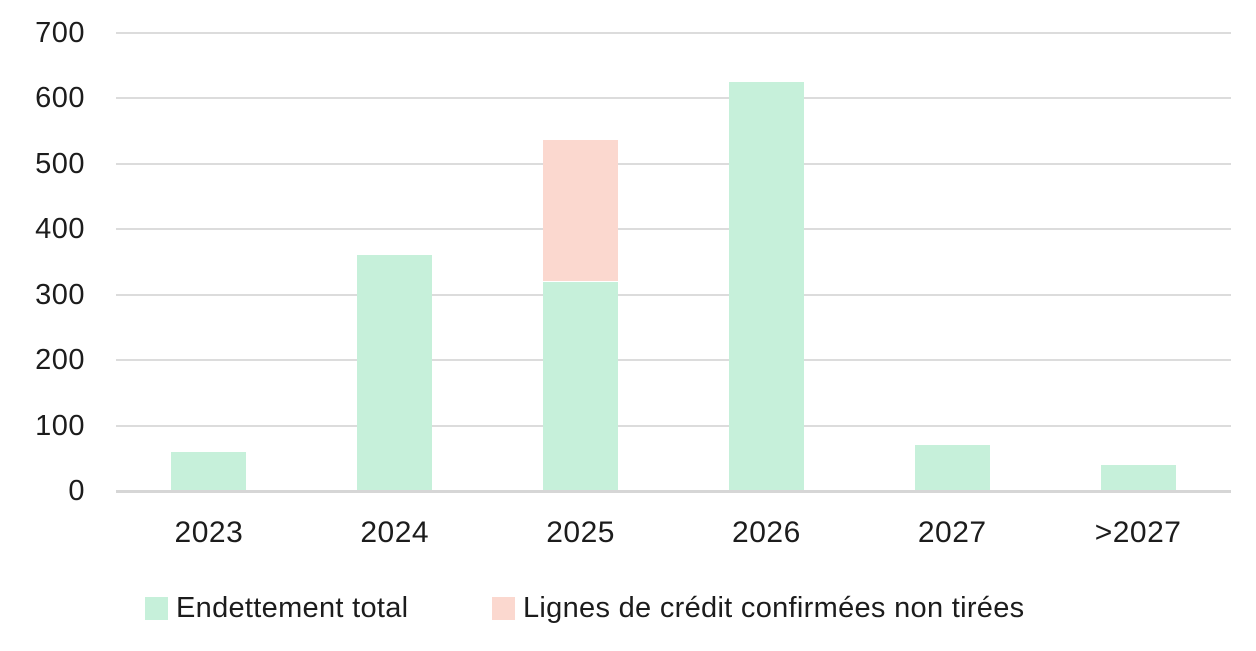 Image resolution: width=1256 pixels, height=651 pixels. I want to click on bar-2026-endettement-total, so click(766, 286).